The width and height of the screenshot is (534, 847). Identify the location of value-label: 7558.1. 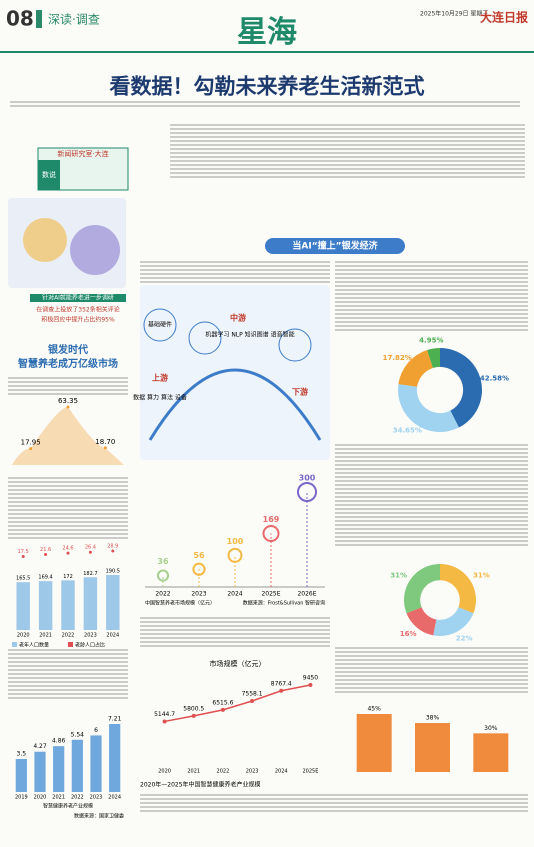
(252, 694).